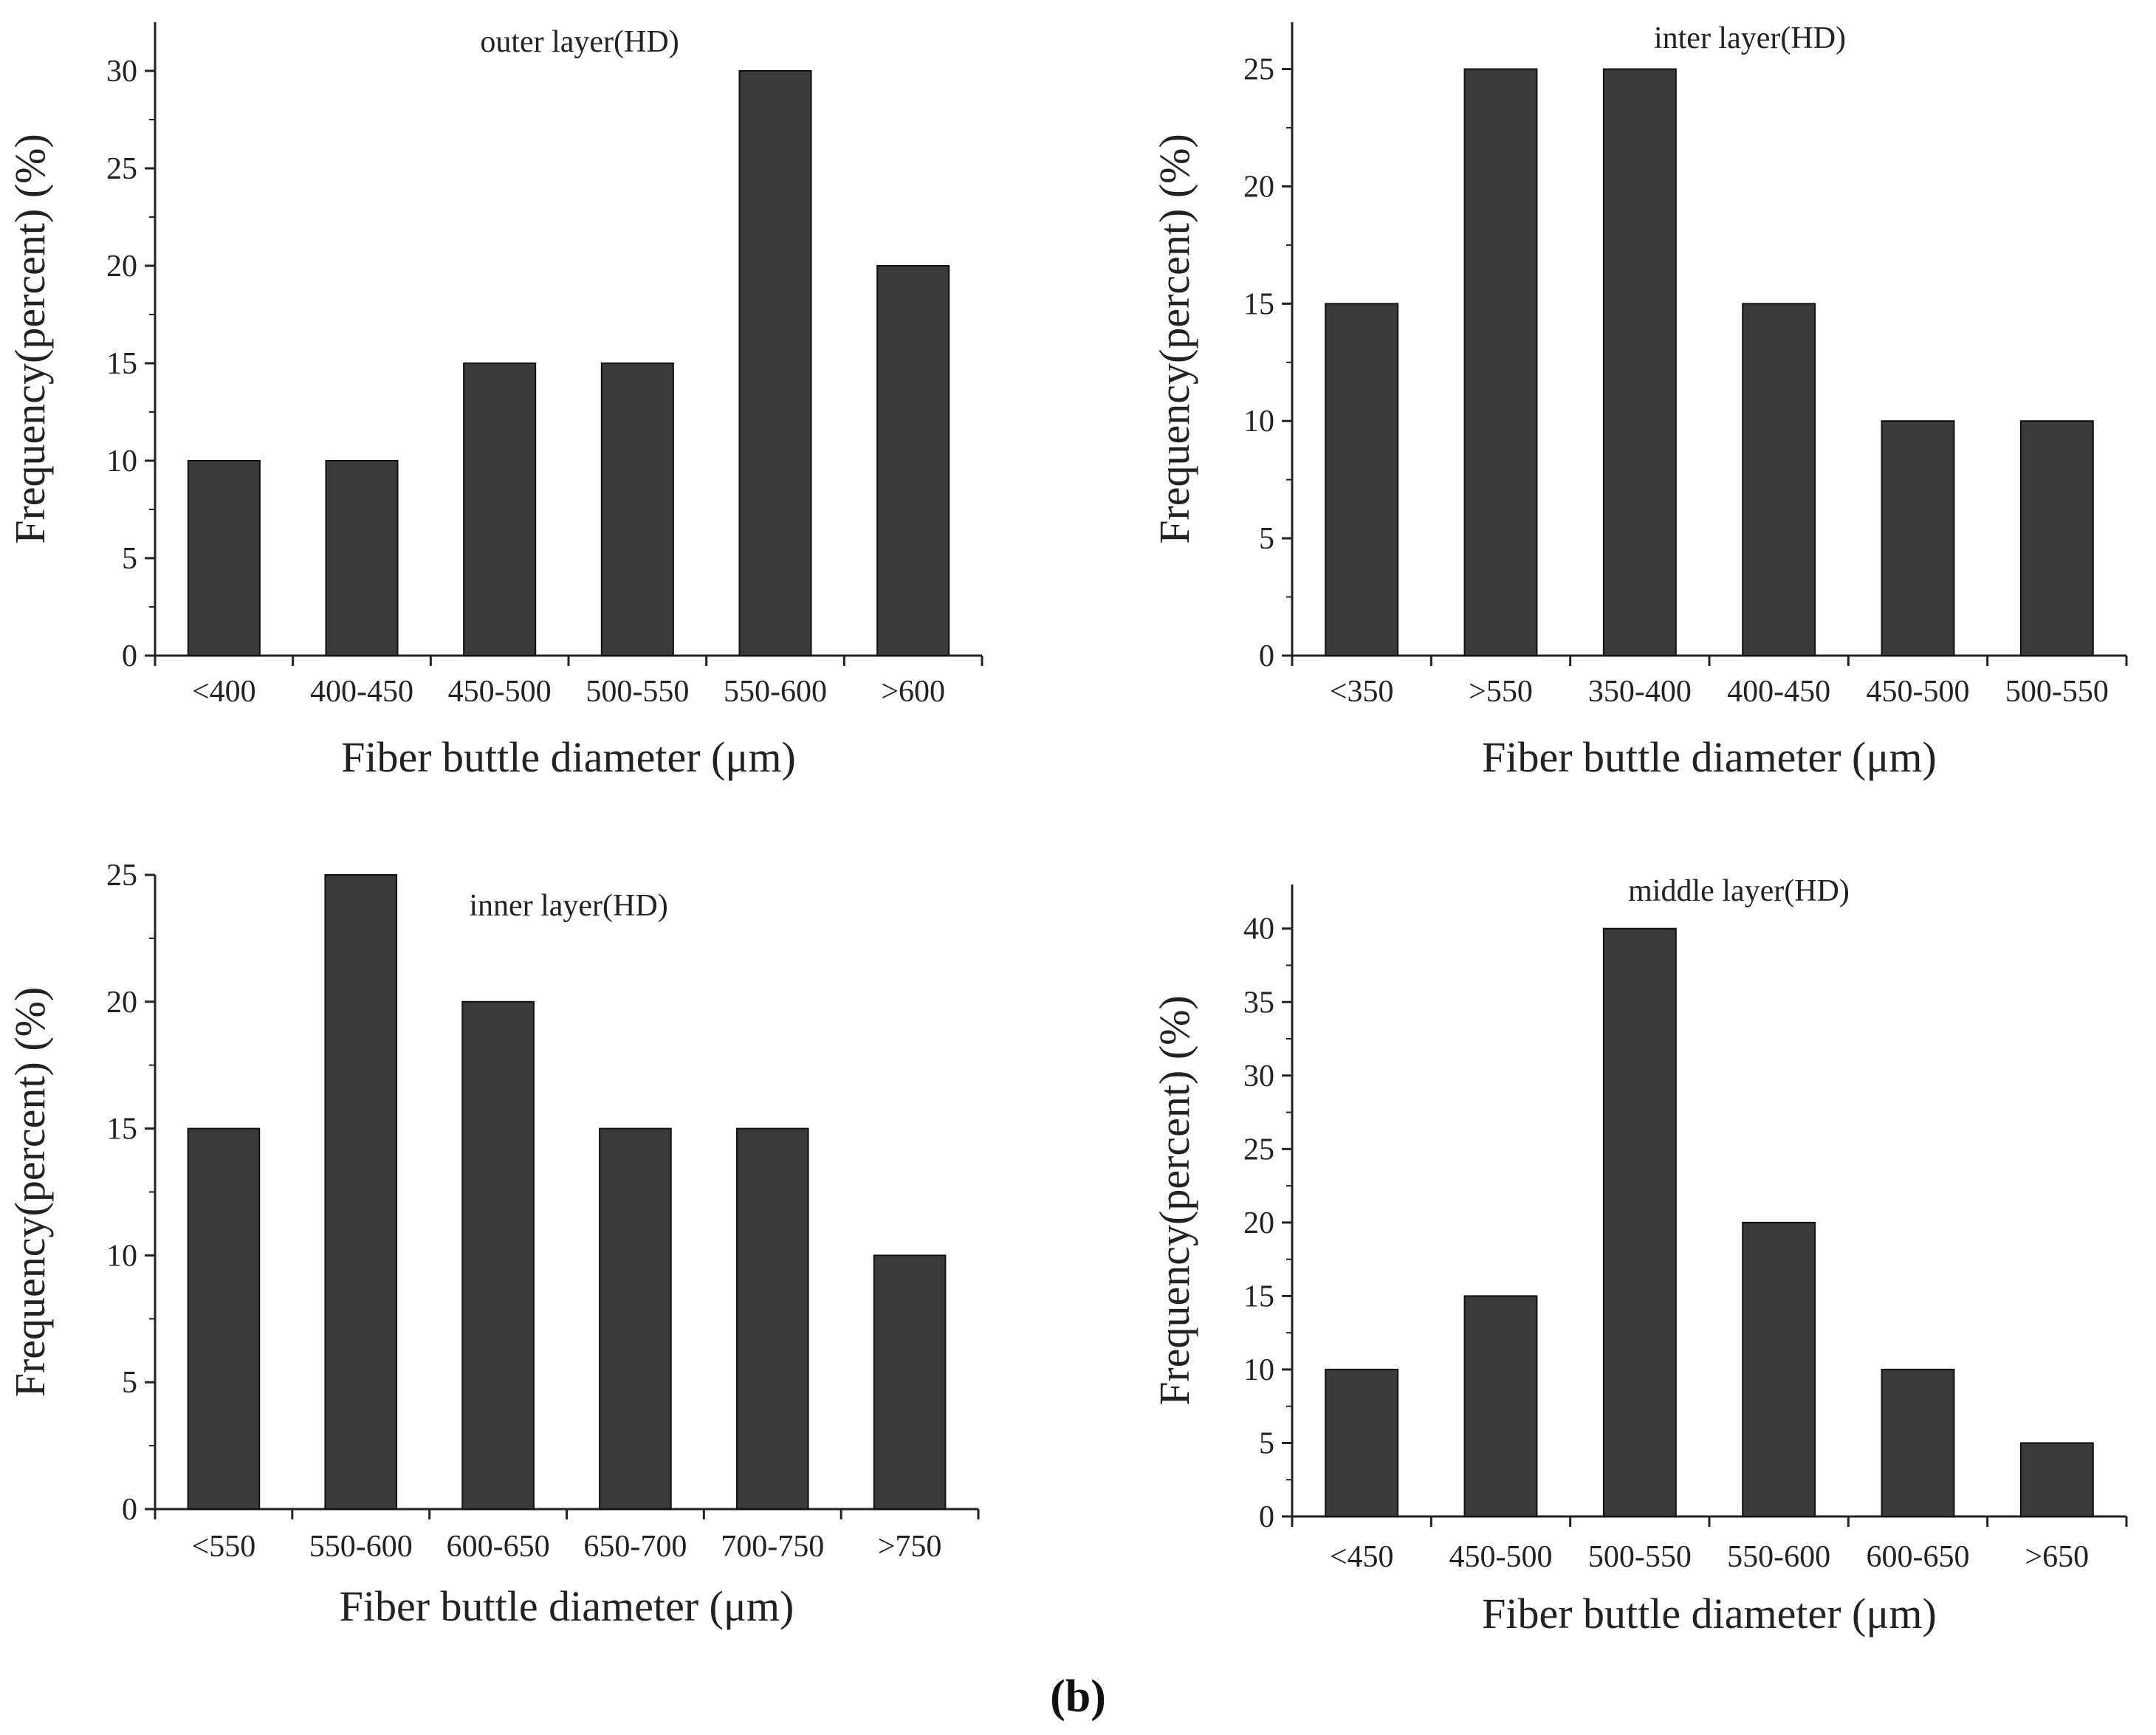 The width and height of the screenshot is (2156, 1735). What do you see at coordinates (224, 1547) in the screenshot?
I see `x-tick-label: <550` at bounding box center [224, 1547].